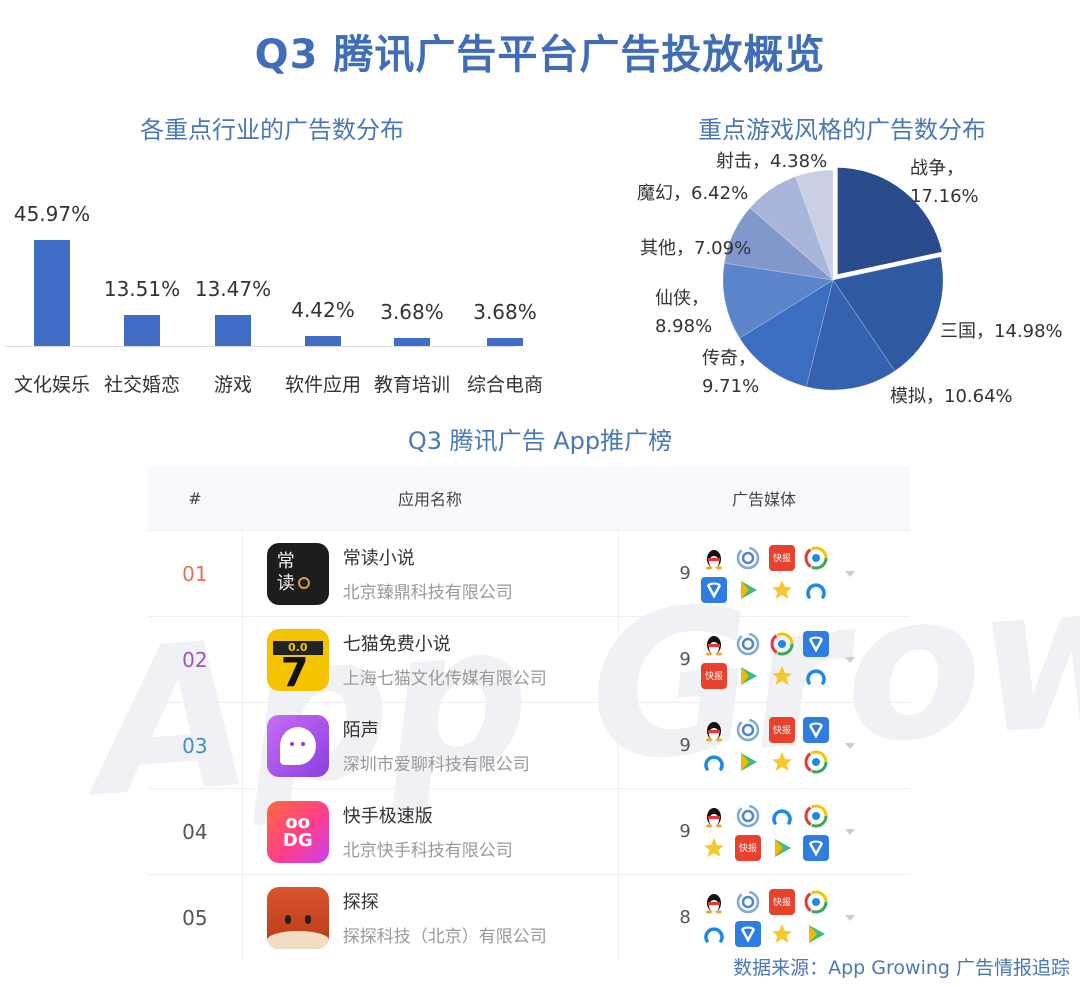 This screenshot has height=987, width=1080. Describe the element at coordinates (297, 917) in the screenshot. I see `tantan-icon` at that location.